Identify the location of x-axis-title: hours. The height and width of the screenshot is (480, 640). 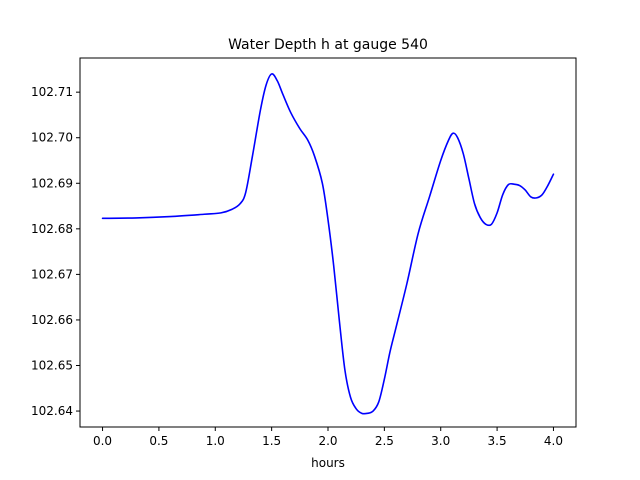
(328, 463).